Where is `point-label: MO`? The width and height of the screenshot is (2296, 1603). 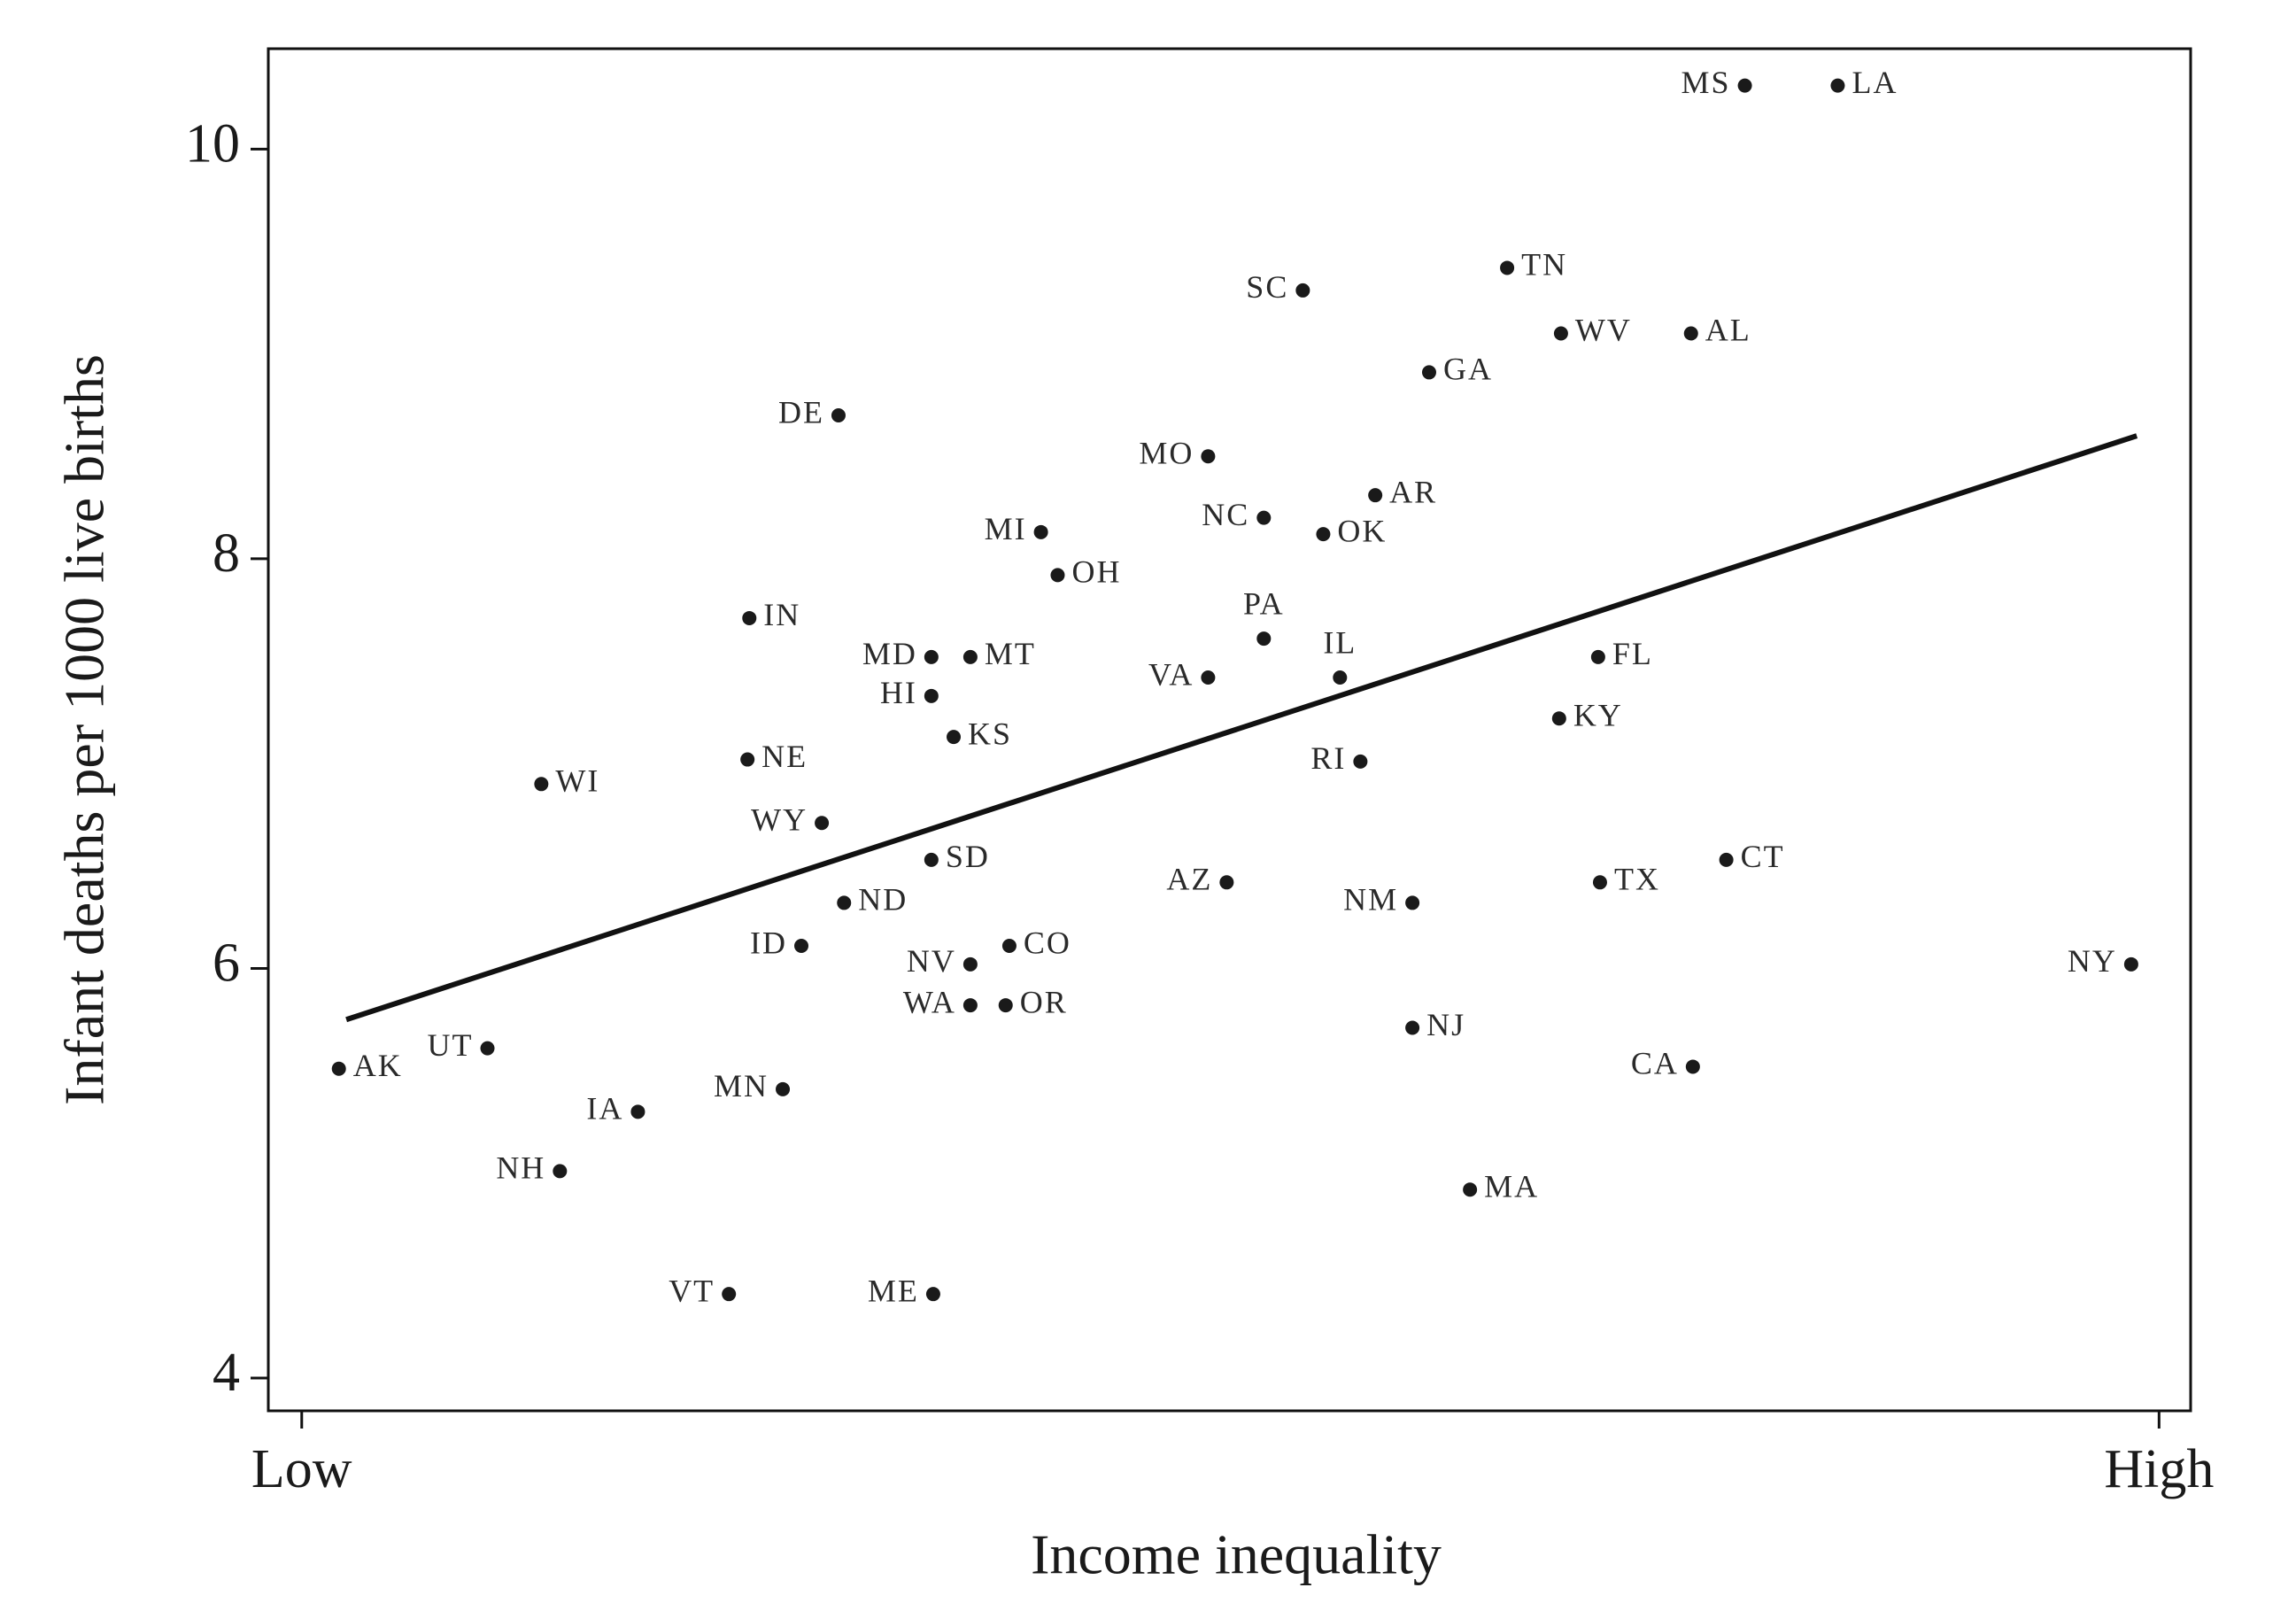
point-label: MO is located at coordinates (1166, 454).